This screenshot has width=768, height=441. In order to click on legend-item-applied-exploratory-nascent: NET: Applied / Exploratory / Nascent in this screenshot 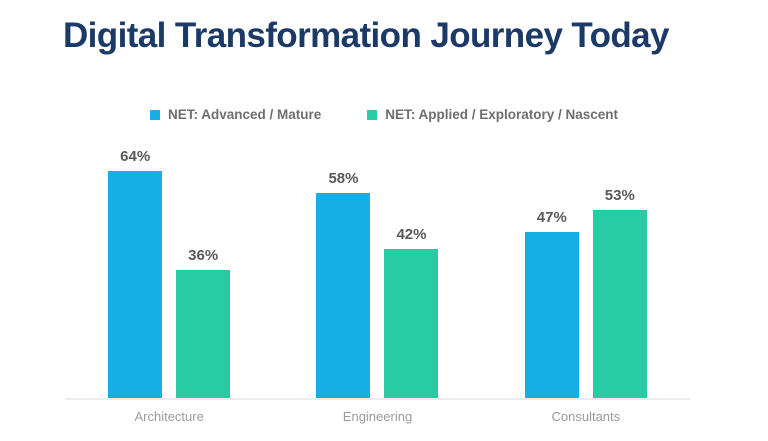, I will do `click(492, 114)`.